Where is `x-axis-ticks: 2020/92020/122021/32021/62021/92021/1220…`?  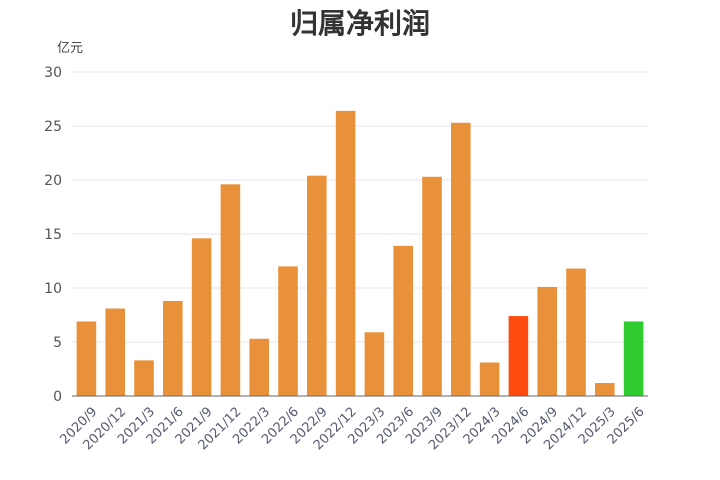
x-axis-ticks: 2020/92020/122021/32021/62021/92021/1220… is located at coordinates (352, 428).